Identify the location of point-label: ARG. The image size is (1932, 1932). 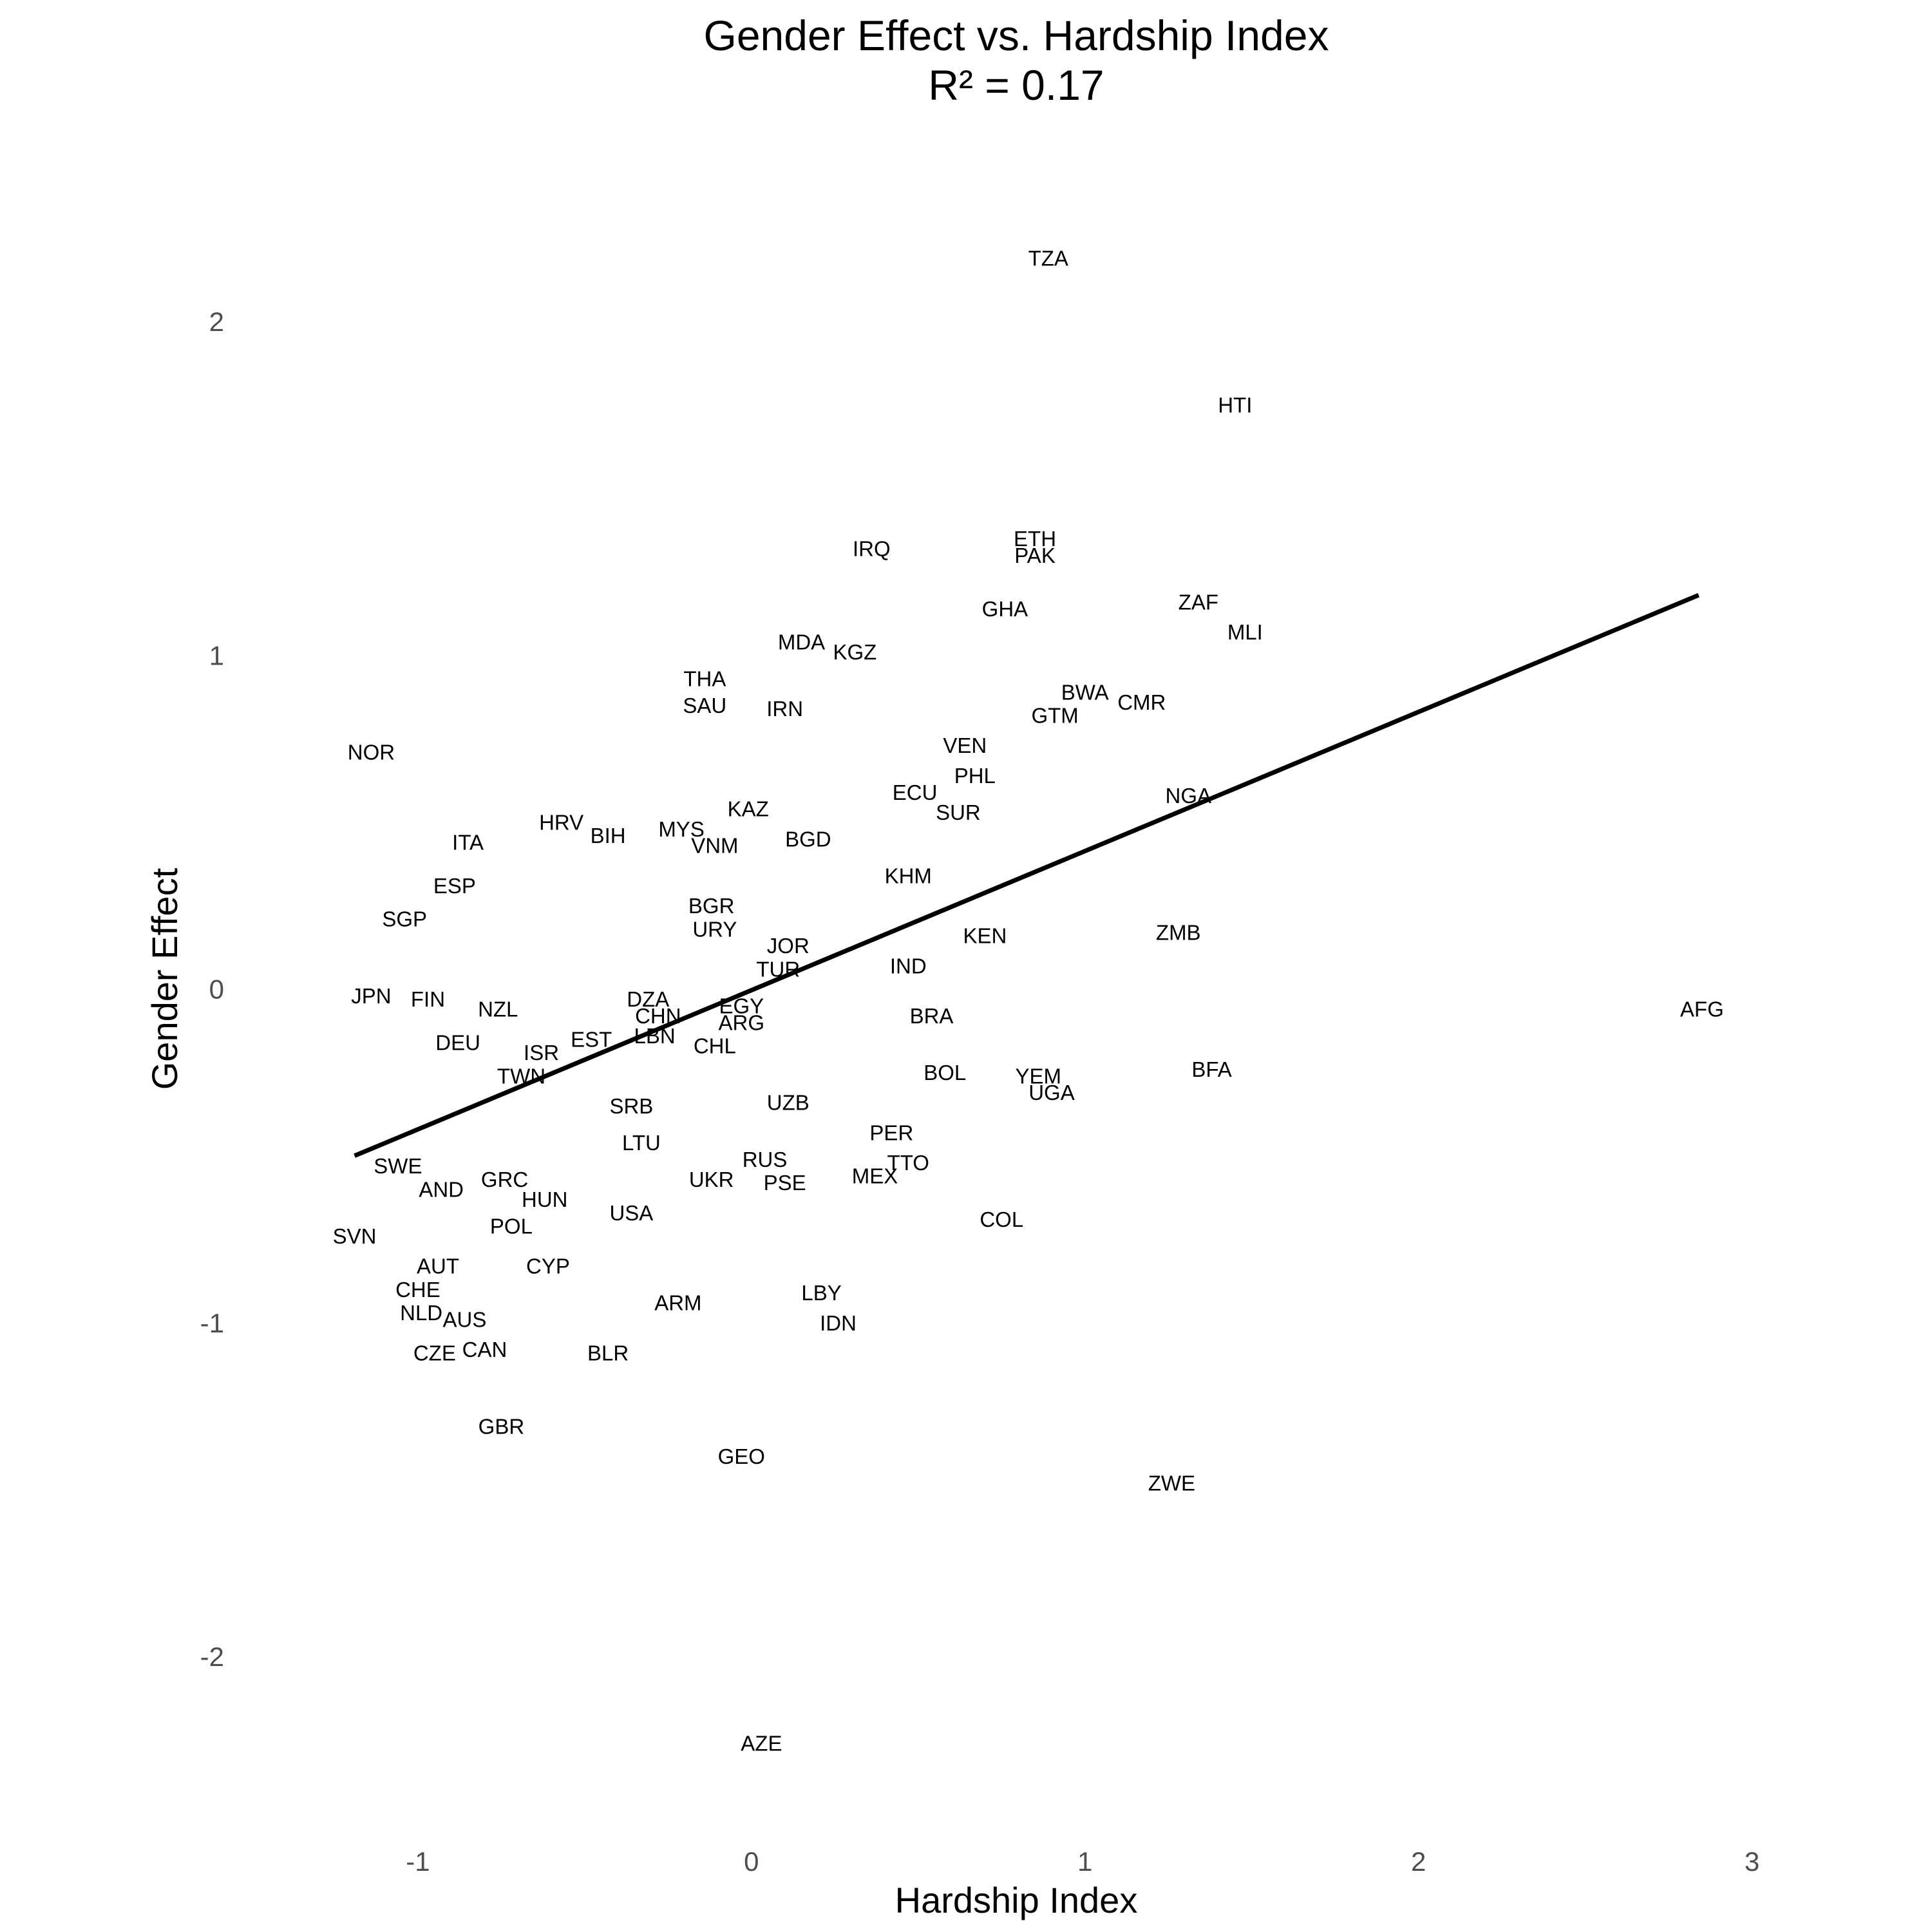
(742, 1022).